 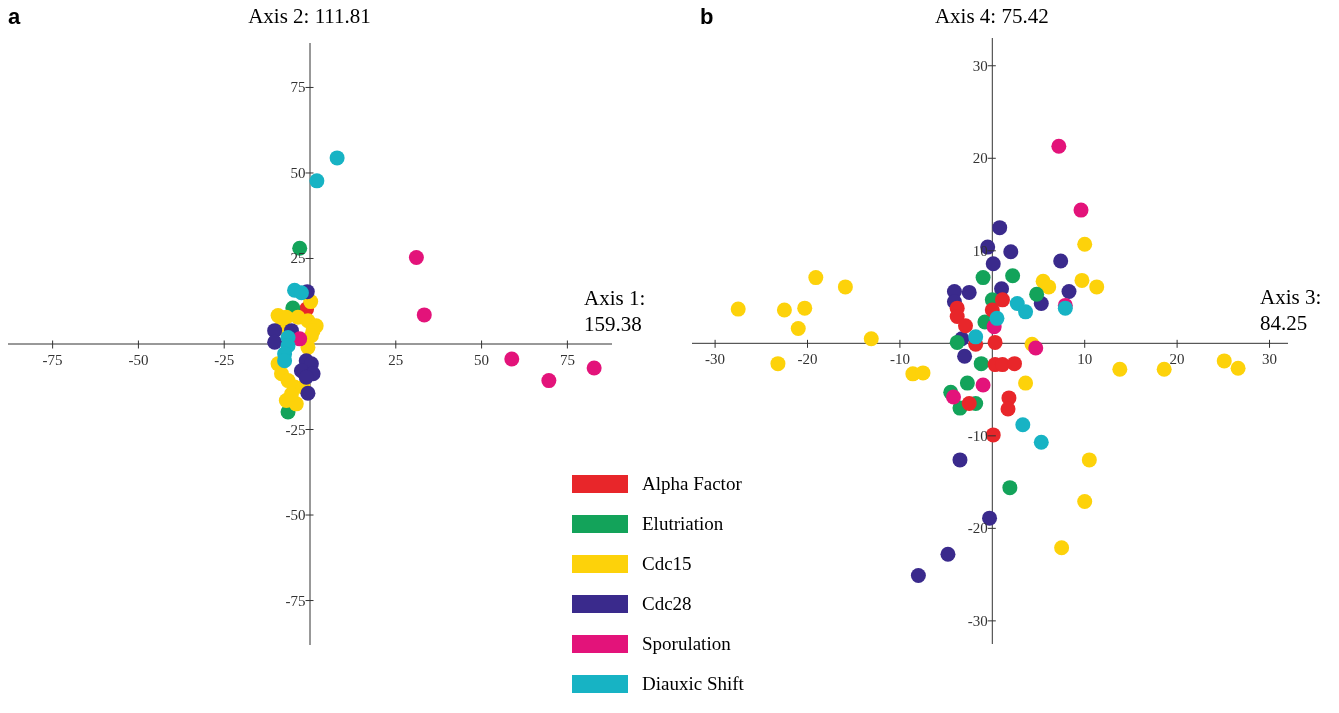 I want to click on x-axis-title: Axis 3: 84.25, so click(x=1291, y=309).